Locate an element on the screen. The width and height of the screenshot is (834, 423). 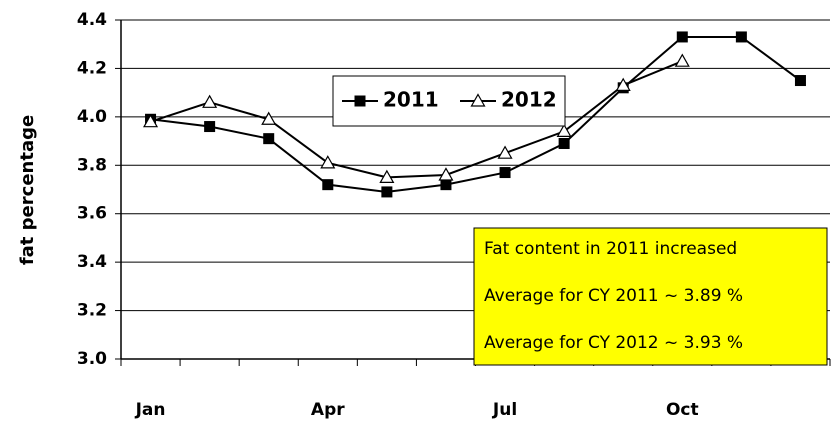
y-axis-title: fat percentage is located at coordinates (27, 190).